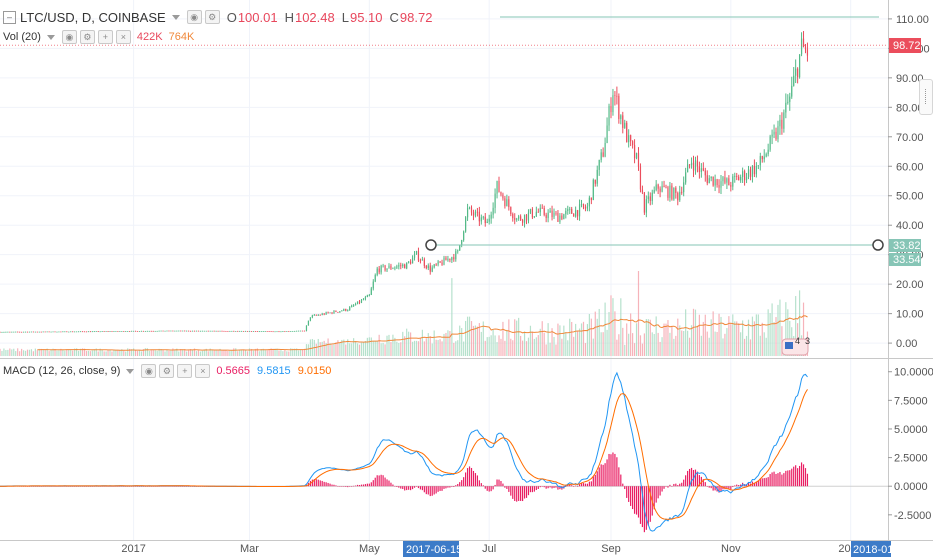 The image size is (933, 557). What do you see at coordinates (431, 245) in the screenshot?
I see `hline-handle-left` at bounding box center [431, 245].